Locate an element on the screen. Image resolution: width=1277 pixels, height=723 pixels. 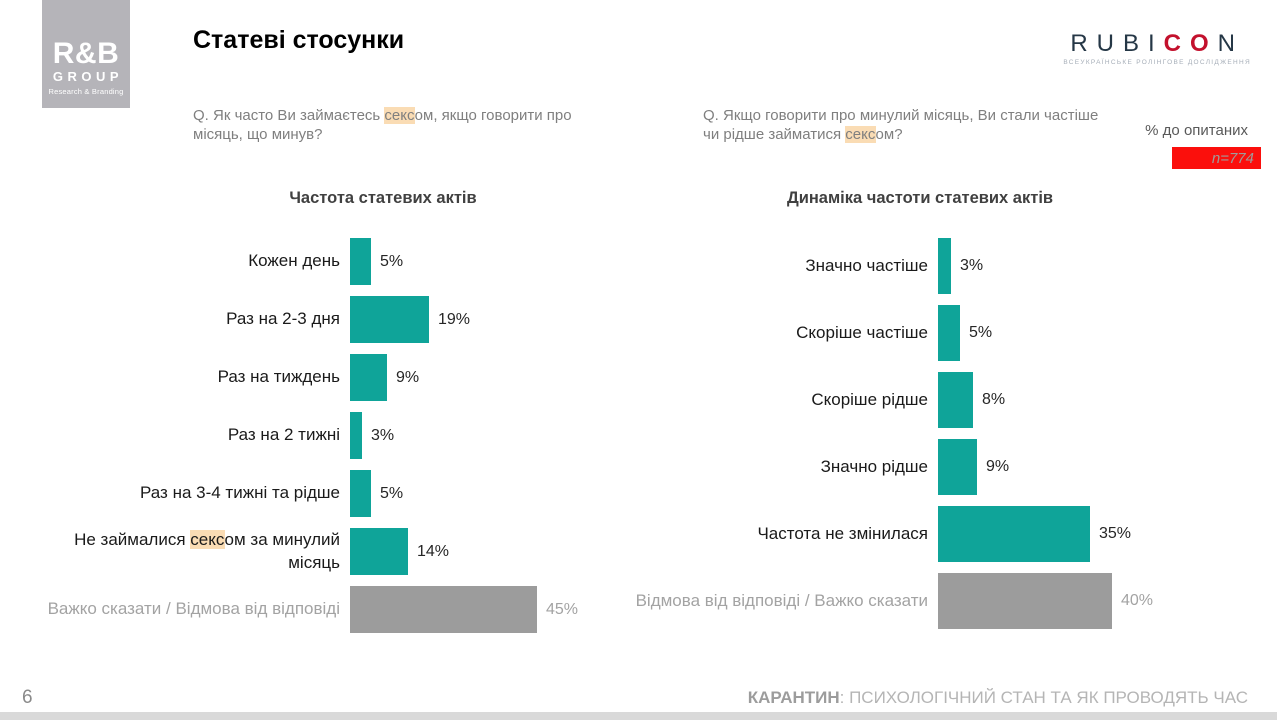
rubicon-wordmark: RUBICON is located at coordinates (1157, 44).